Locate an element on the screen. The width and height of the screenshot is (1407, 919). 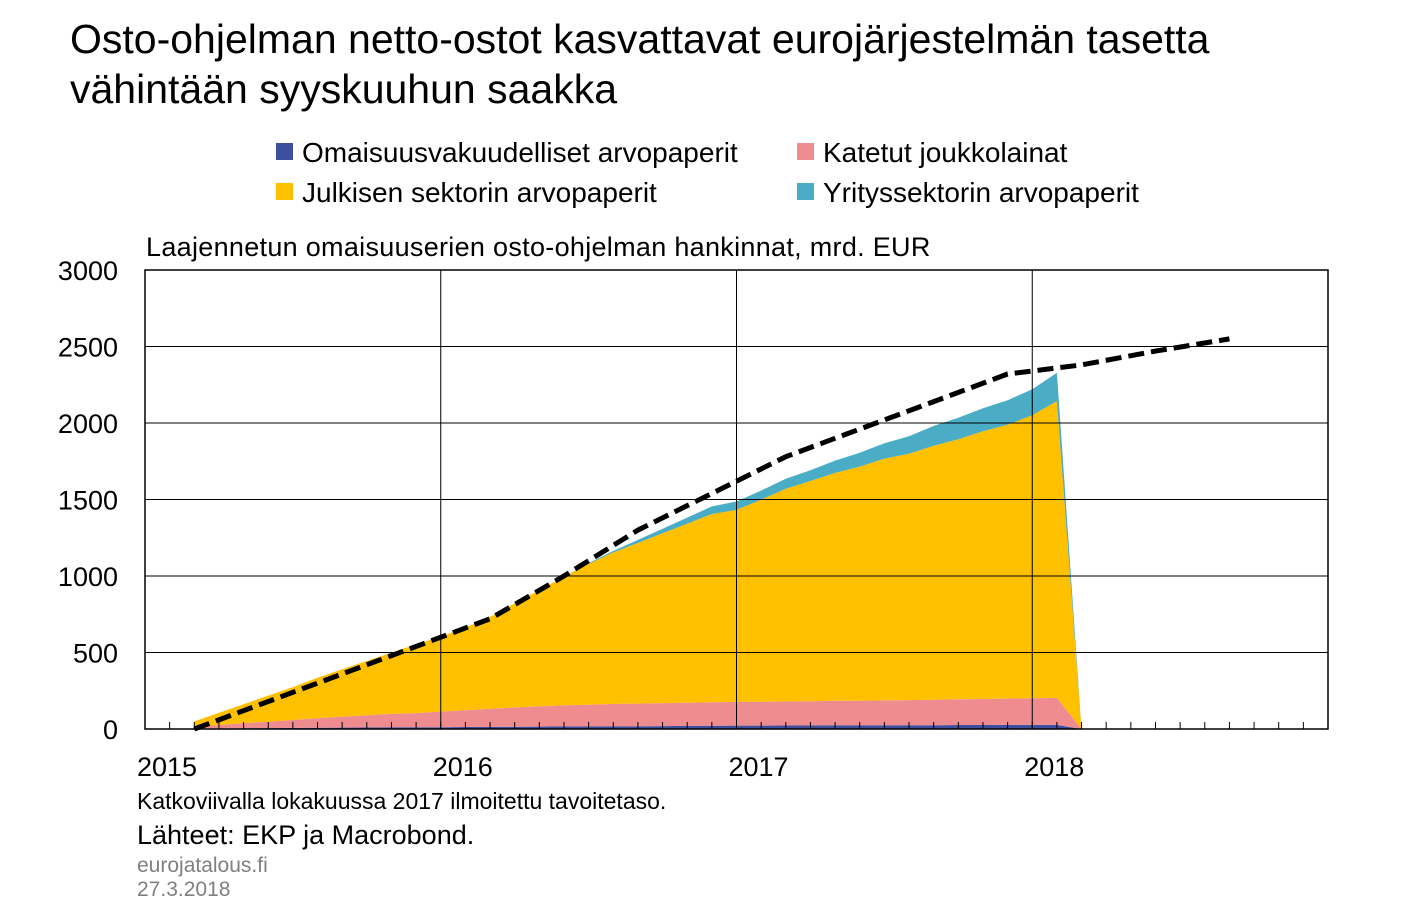
legend-item-covered: Katetut joukkolainat is located at coordinates (932, 153).